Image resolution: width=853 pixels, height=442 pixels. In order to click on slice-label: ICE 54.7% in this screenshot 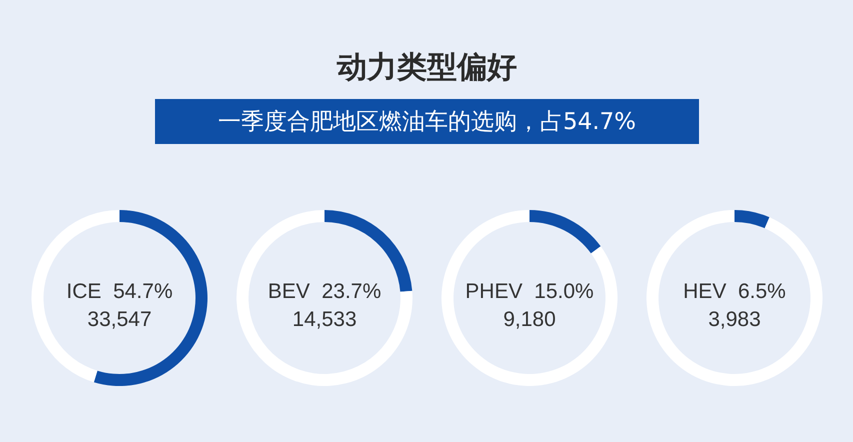, I will do `click(119, 291)`.